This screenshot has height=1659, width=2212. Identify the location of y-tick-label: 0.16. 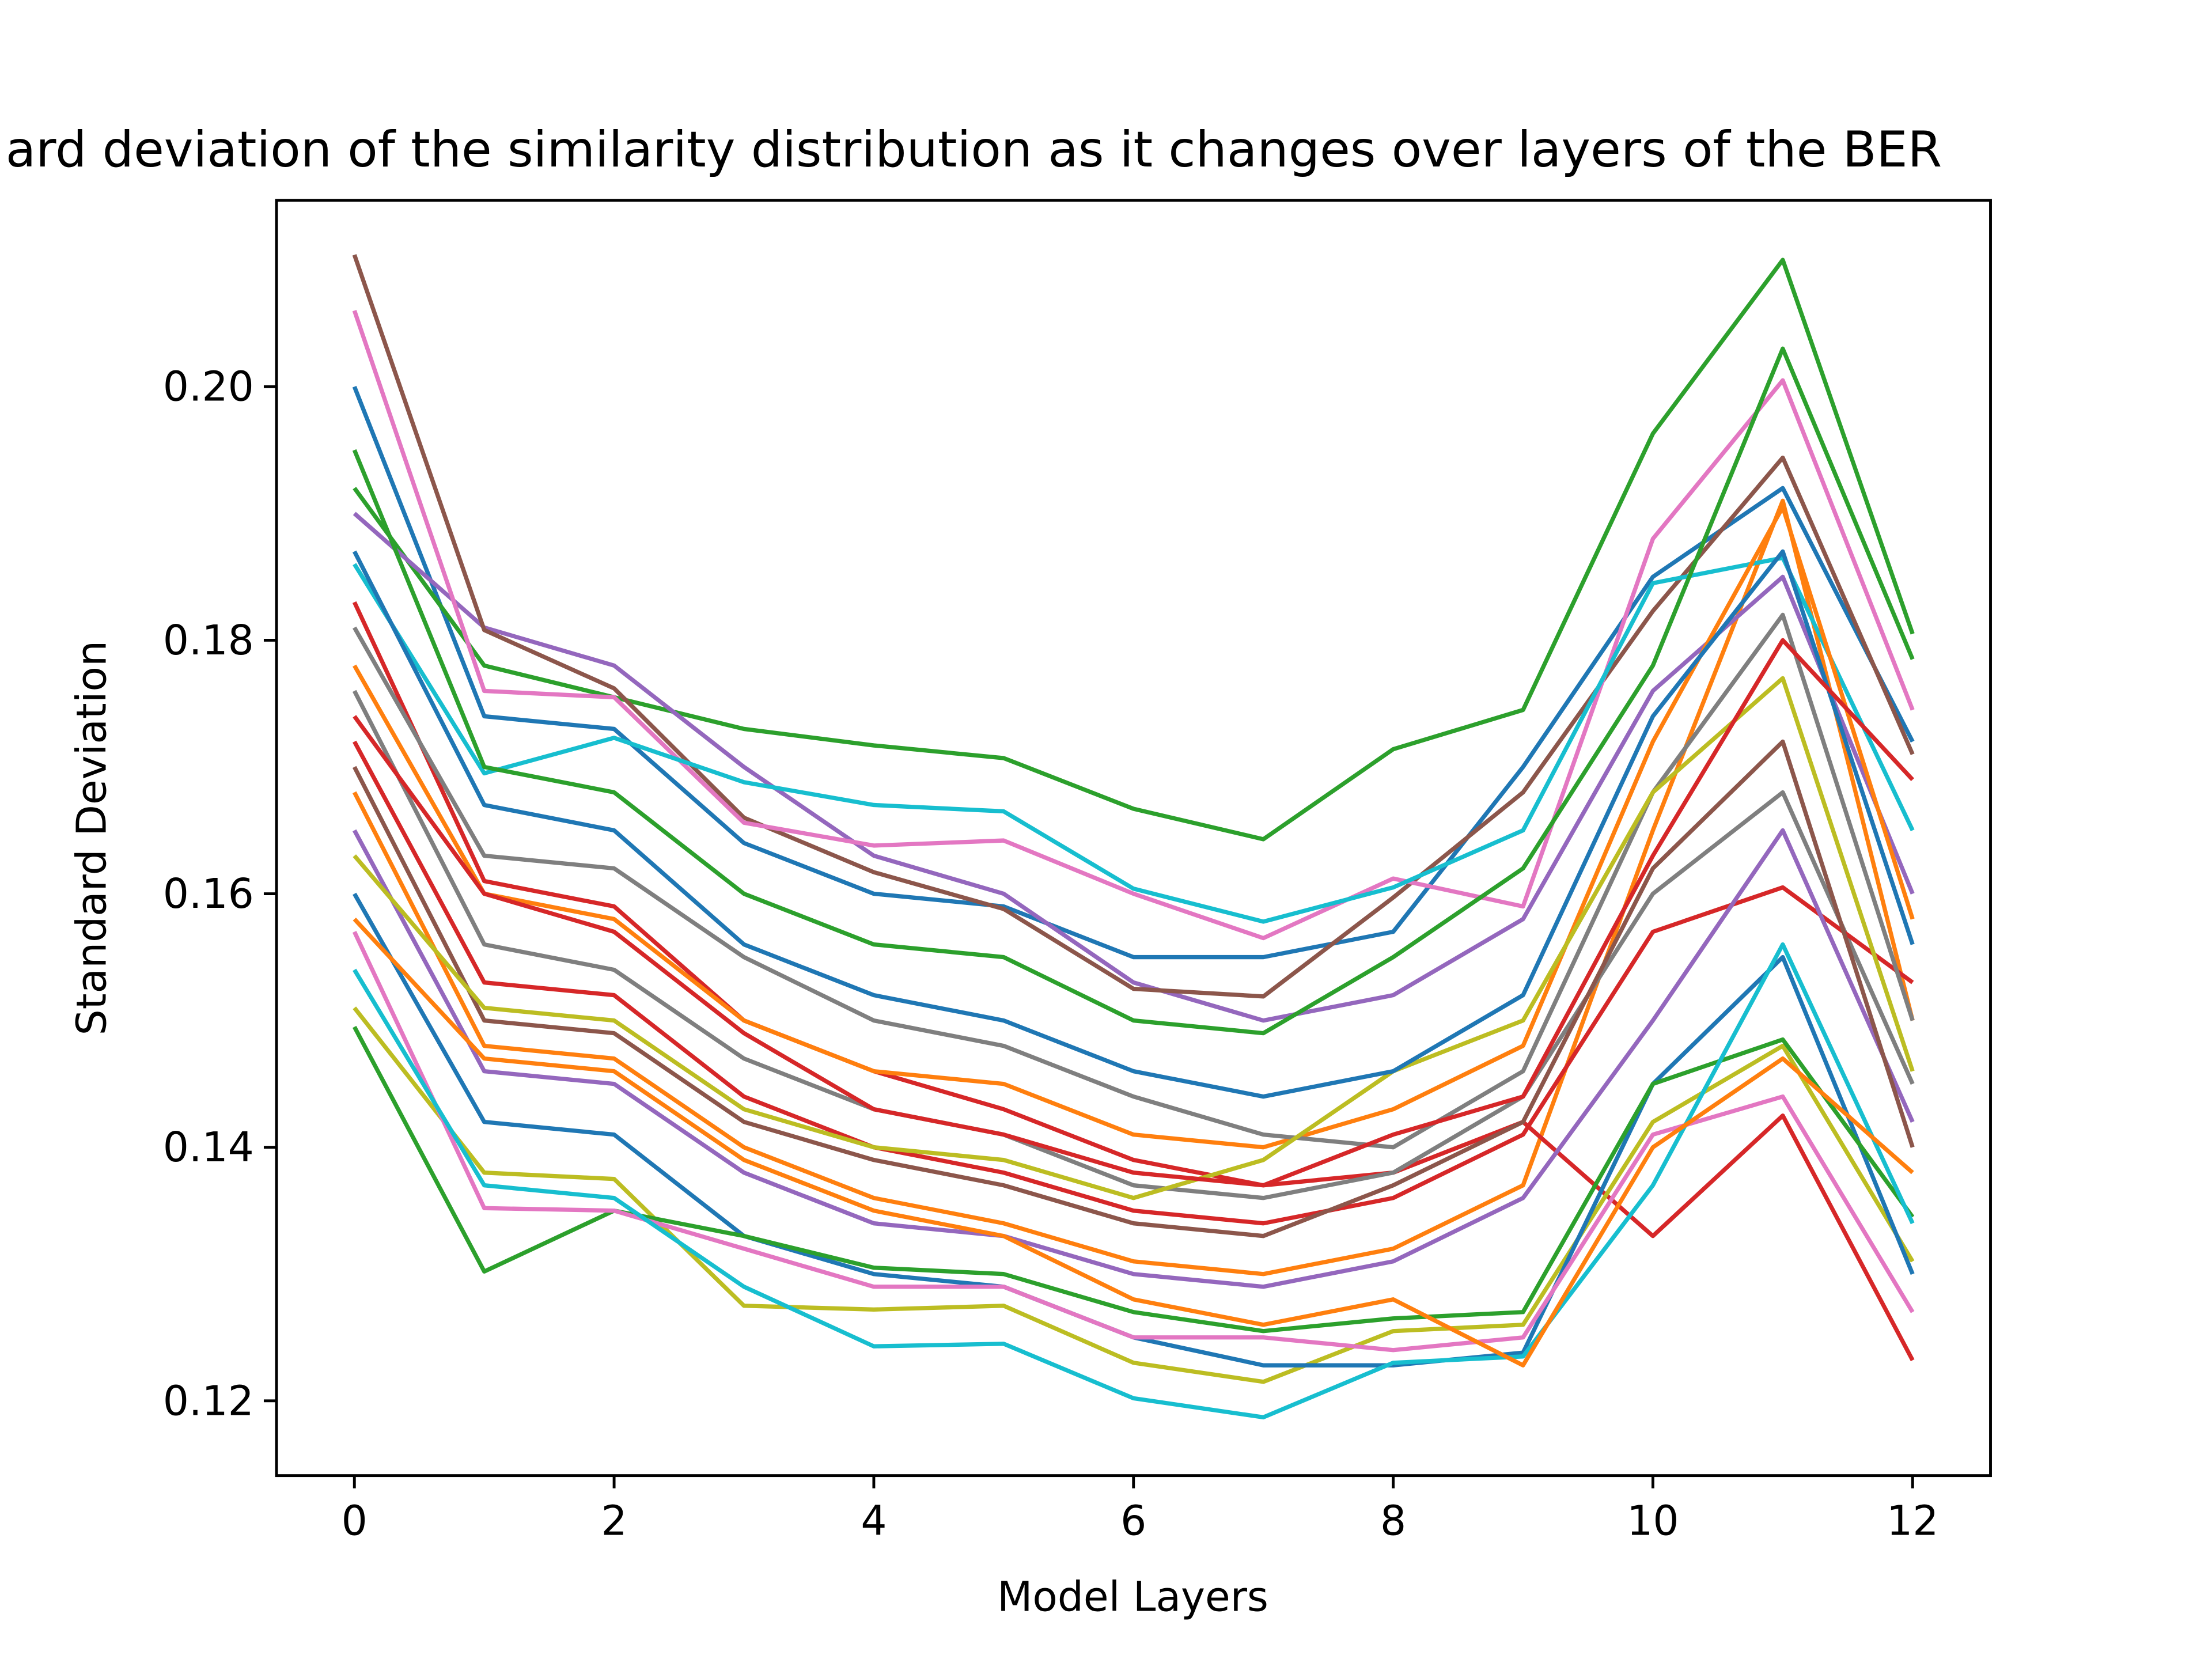
(208, 894).